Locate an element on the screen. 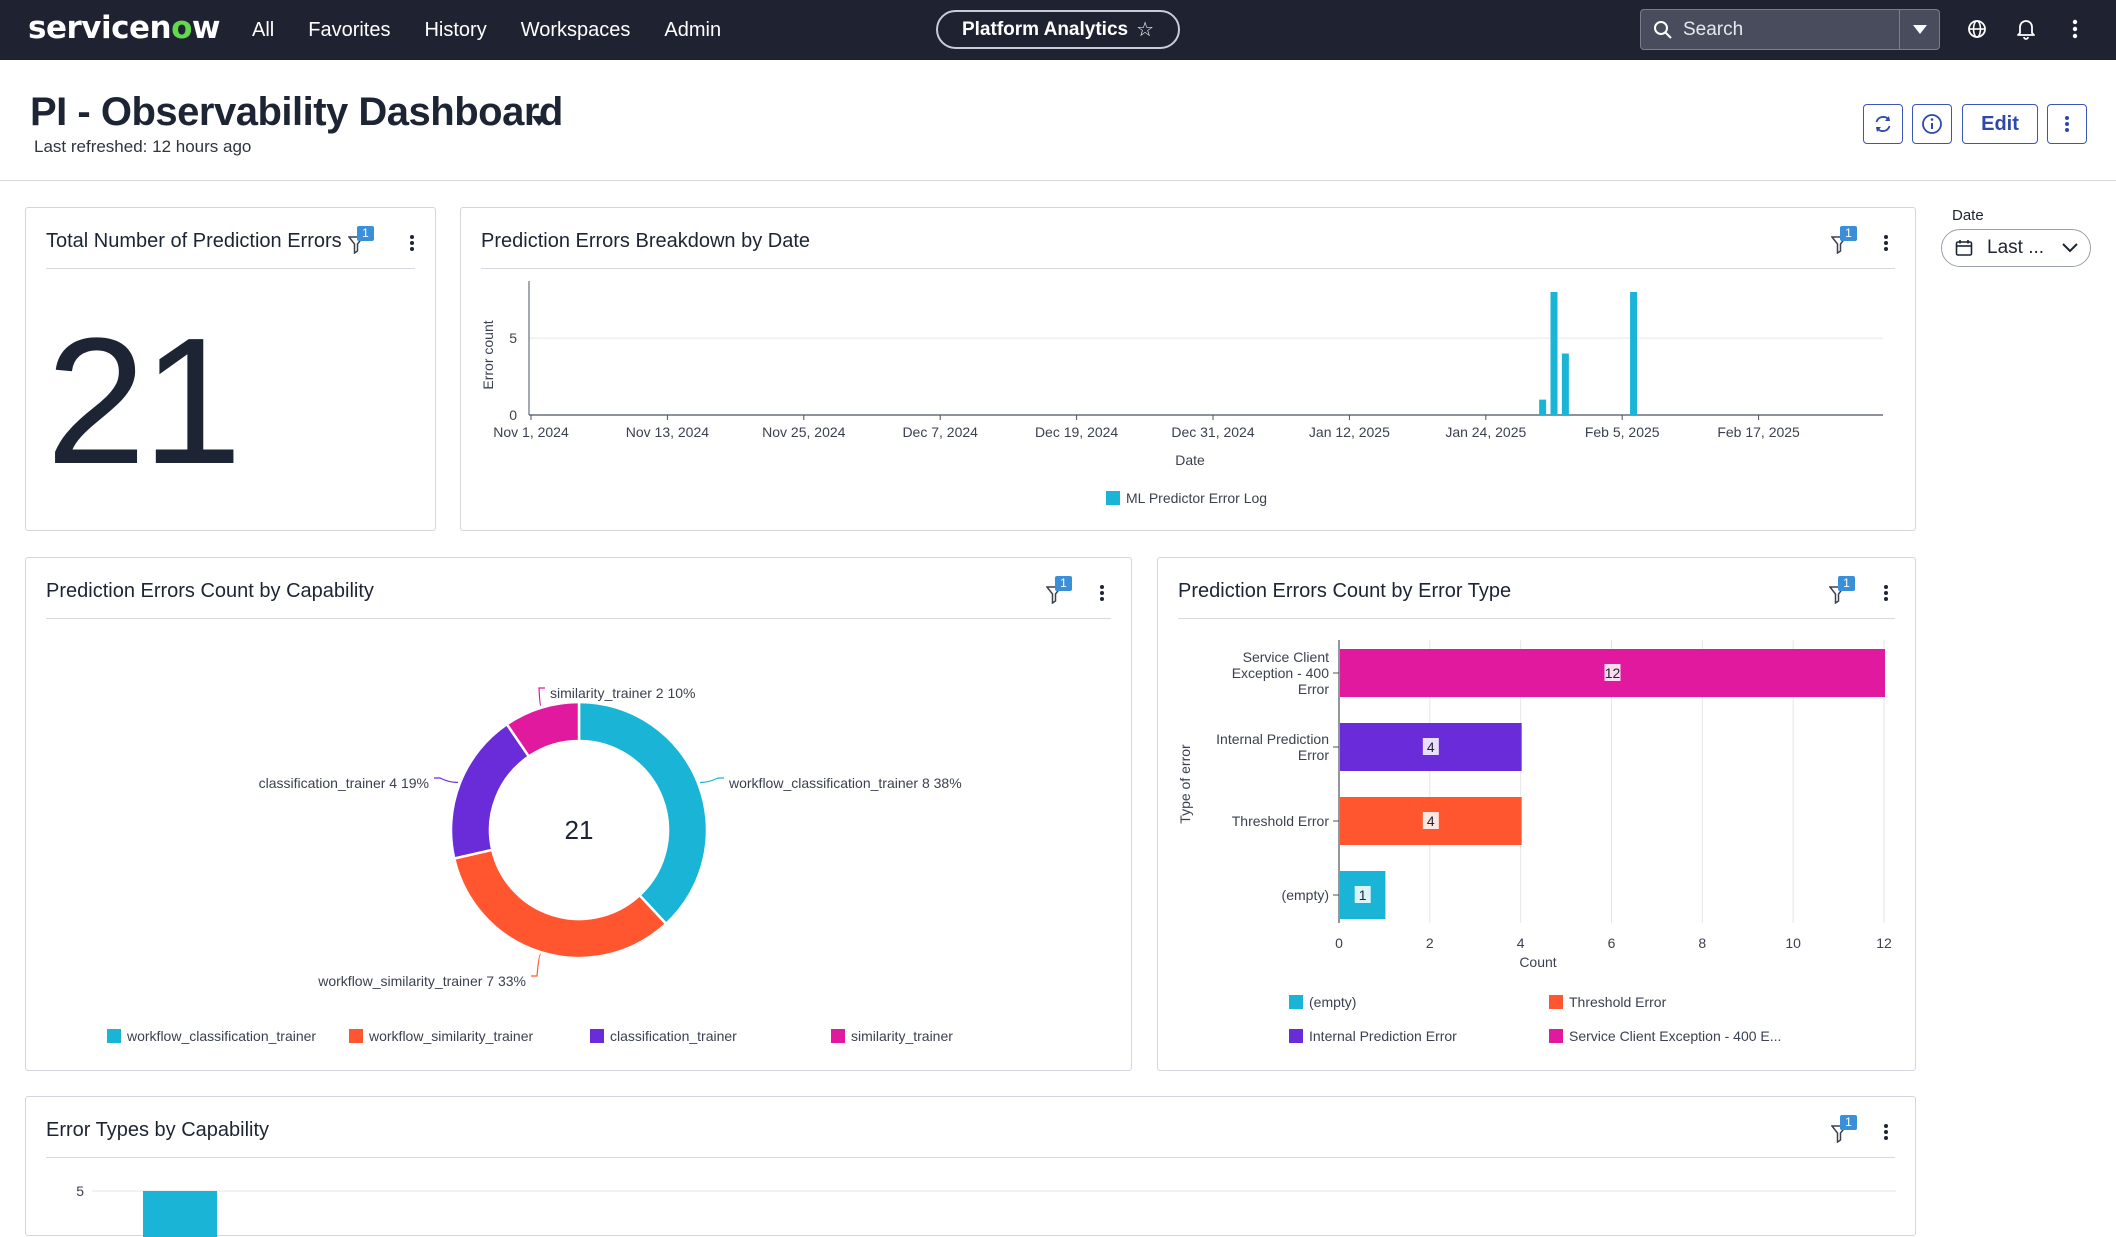 Image resolution: width=2116 pixels, height=1237 pixels. star-icon: ☆ is located at coordinates (1145, 30).